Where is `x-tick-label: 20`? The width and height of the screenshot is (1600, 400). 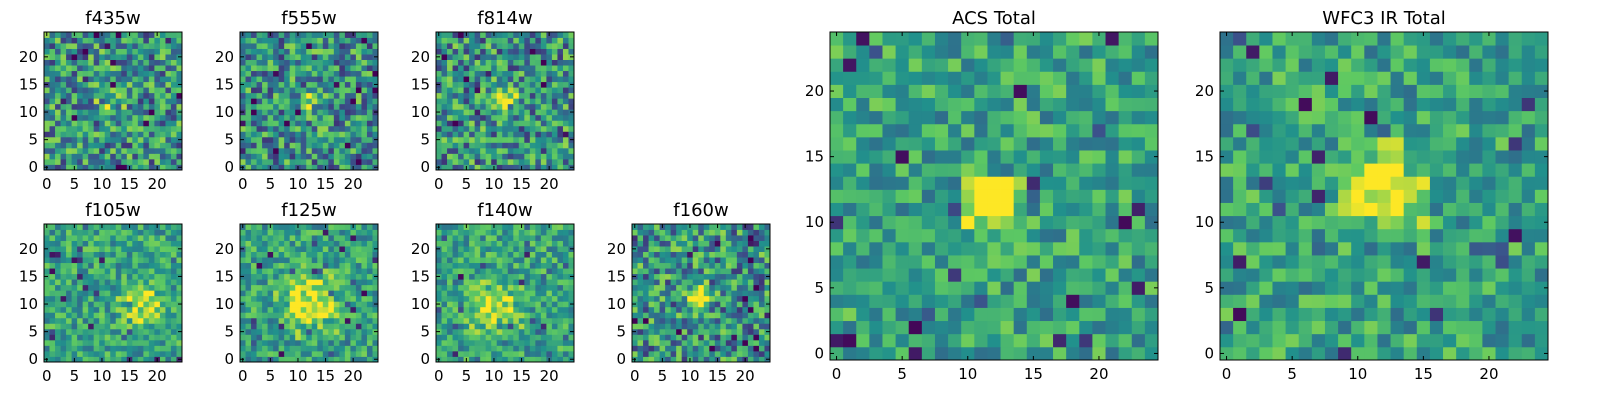
x-tick-label: 20 is located at coordinates (157, 184).